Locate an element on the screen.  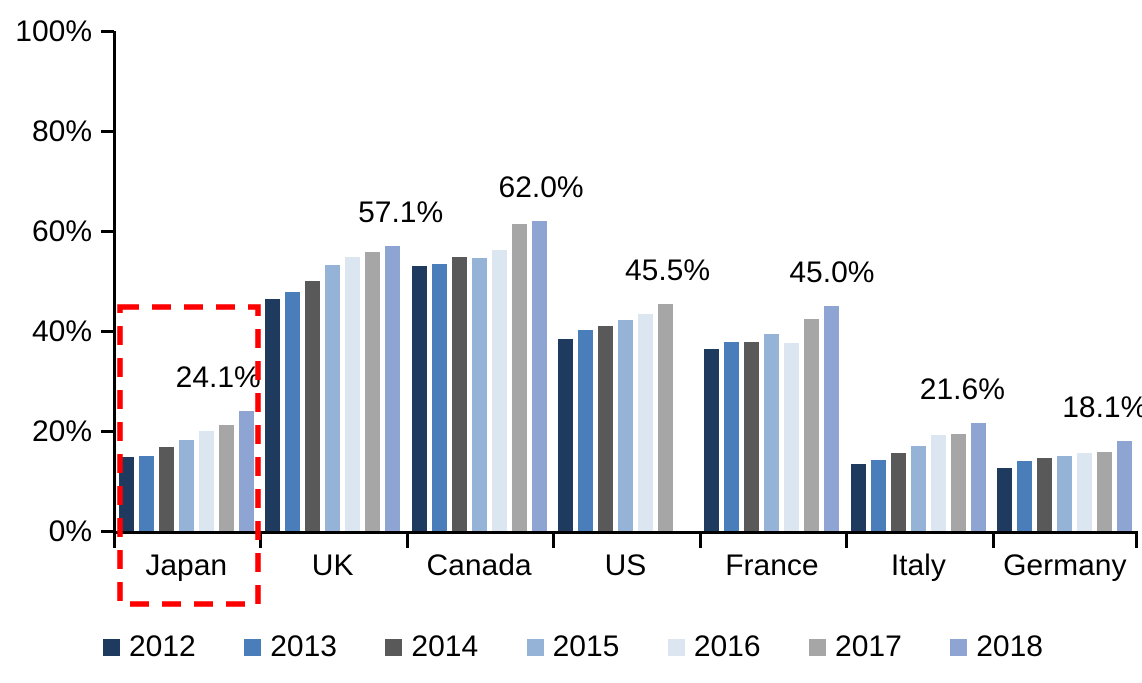
bar-japan-2017 is located at coordinates (226, 477).